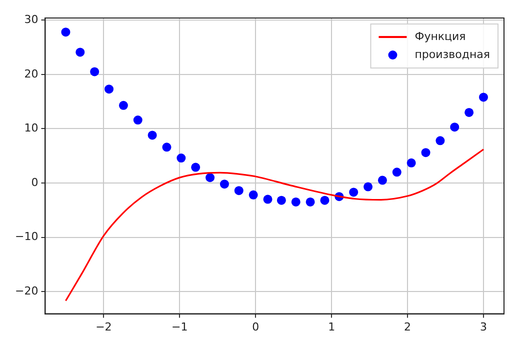 Image resolution: width=524 pixels, height=349 pixels. I want to click on y-tick-label: −20, so click(26, 291).